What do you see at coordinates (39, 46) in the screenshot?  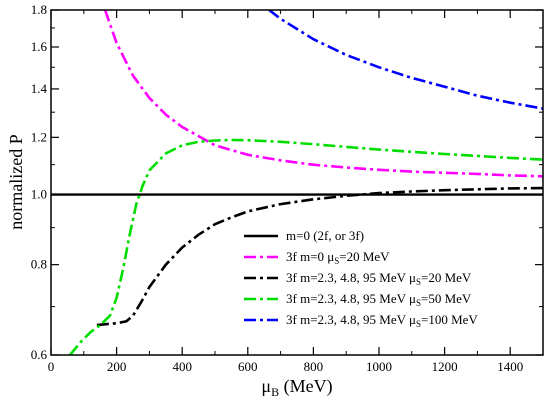 I see `y-tick-label: 1.6` at bounding box center [39, 46].